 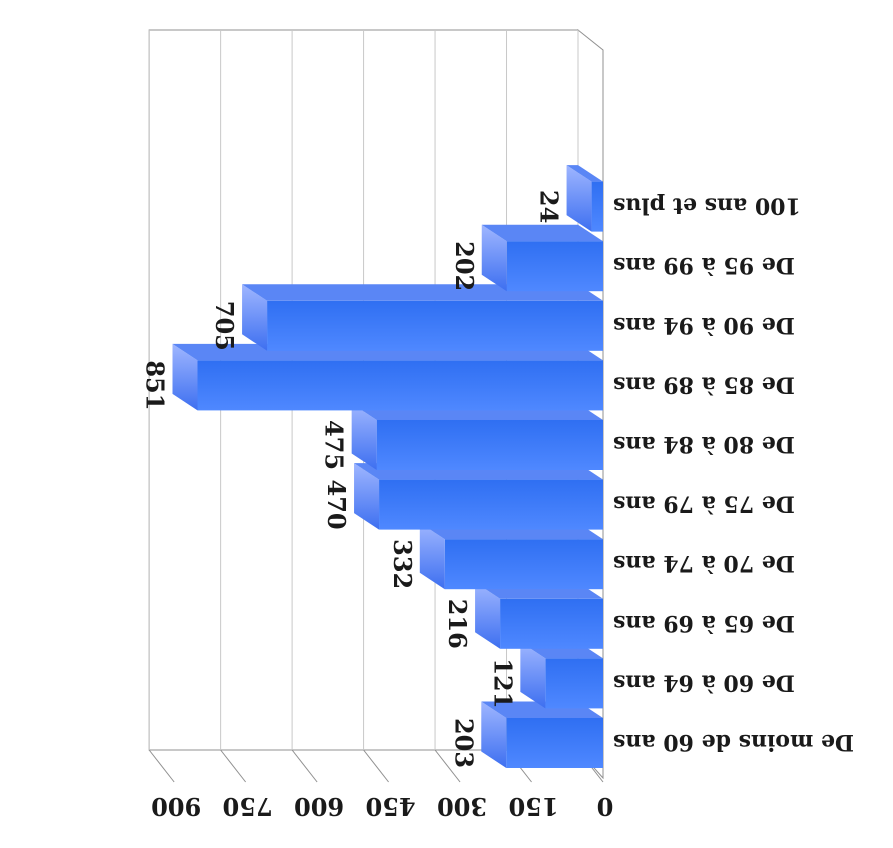 I want to click on category-label: De 80 à 84 ans, so click(x=704, y=444).